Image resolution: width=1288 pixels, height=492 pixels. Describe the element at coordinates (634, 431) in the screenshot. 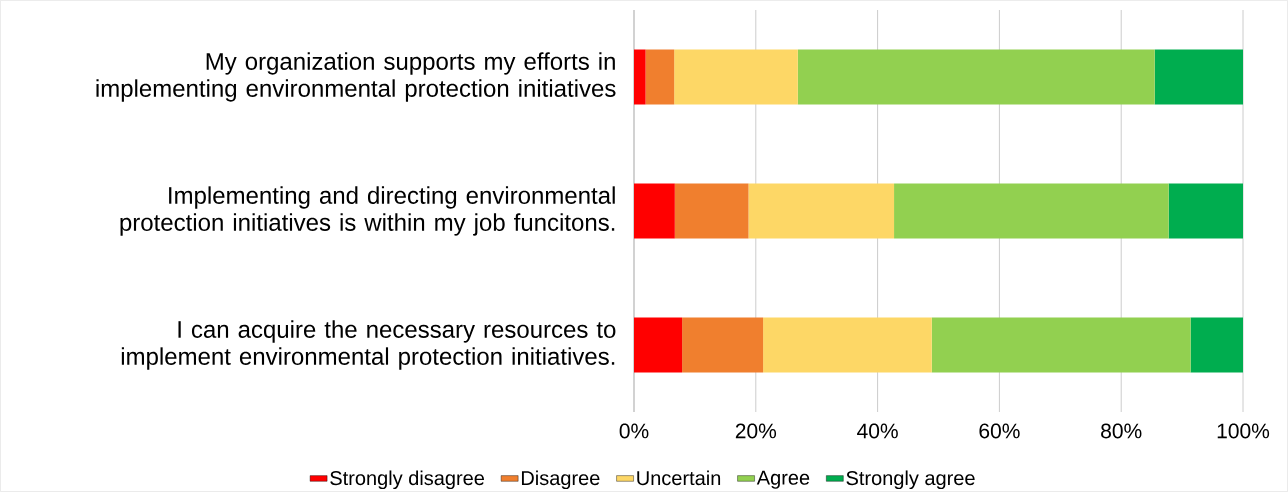

I see `x-tick-label: 0%` at that location.